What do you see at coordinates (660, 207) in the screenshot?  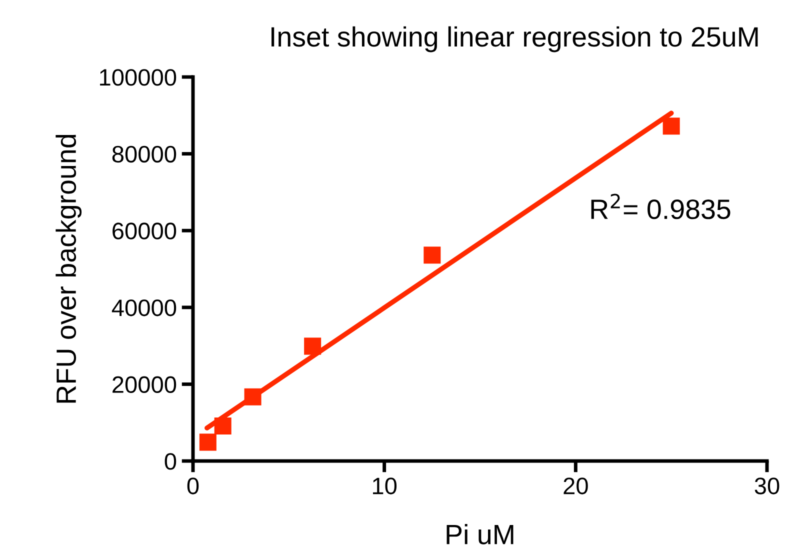 I see `annotation: R$^{2}$= 0.9835` at bounding box center [660, 207].